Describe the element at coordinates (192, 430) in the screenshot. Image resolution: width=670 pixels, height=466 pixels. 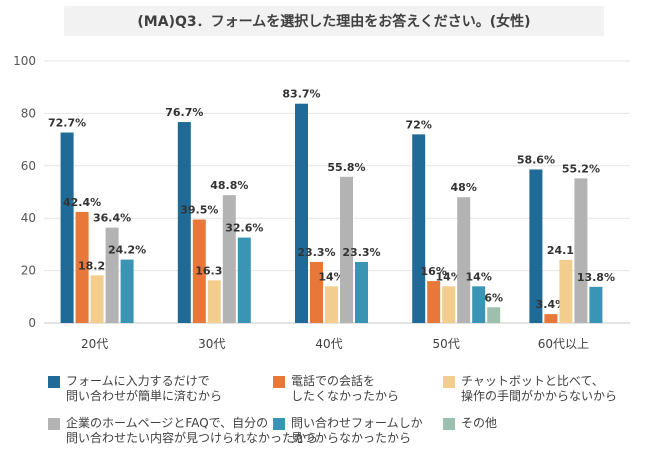
I see `legend-label: 企業のホームページとFAQで、自分の 問い合わせたい内容が見つけられなかったから` at that location.